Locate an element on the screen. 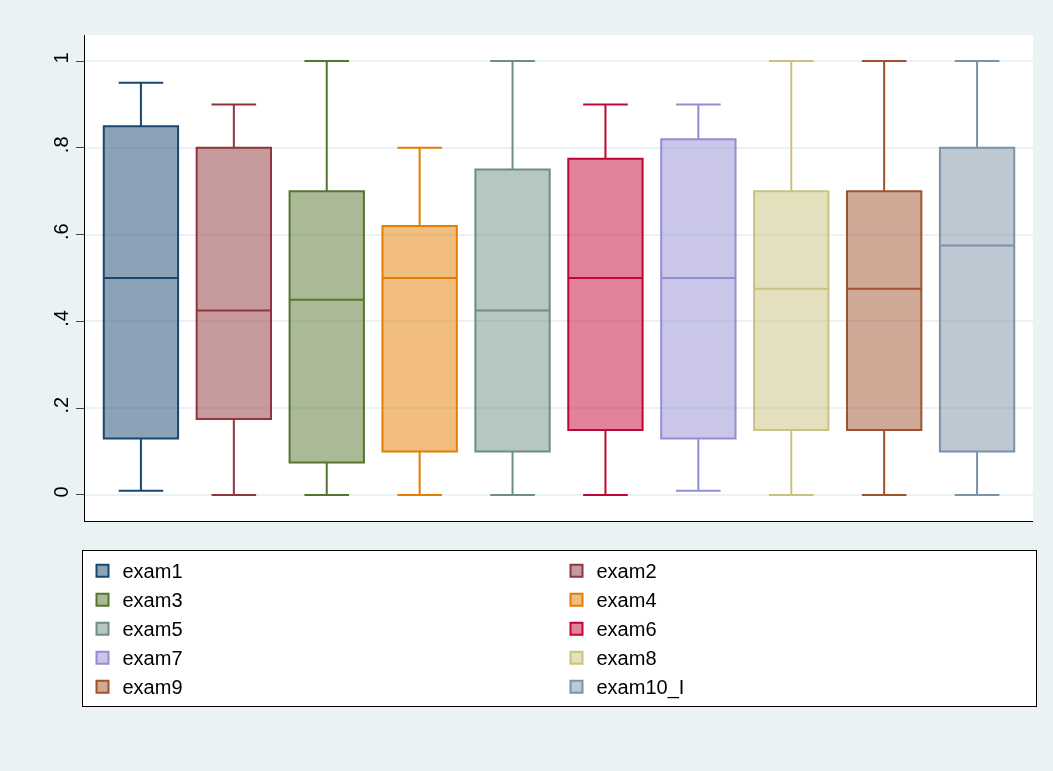 This screenshot has width=1053, height=771. legend-label: exam7 is located at coordinates (152, 658).